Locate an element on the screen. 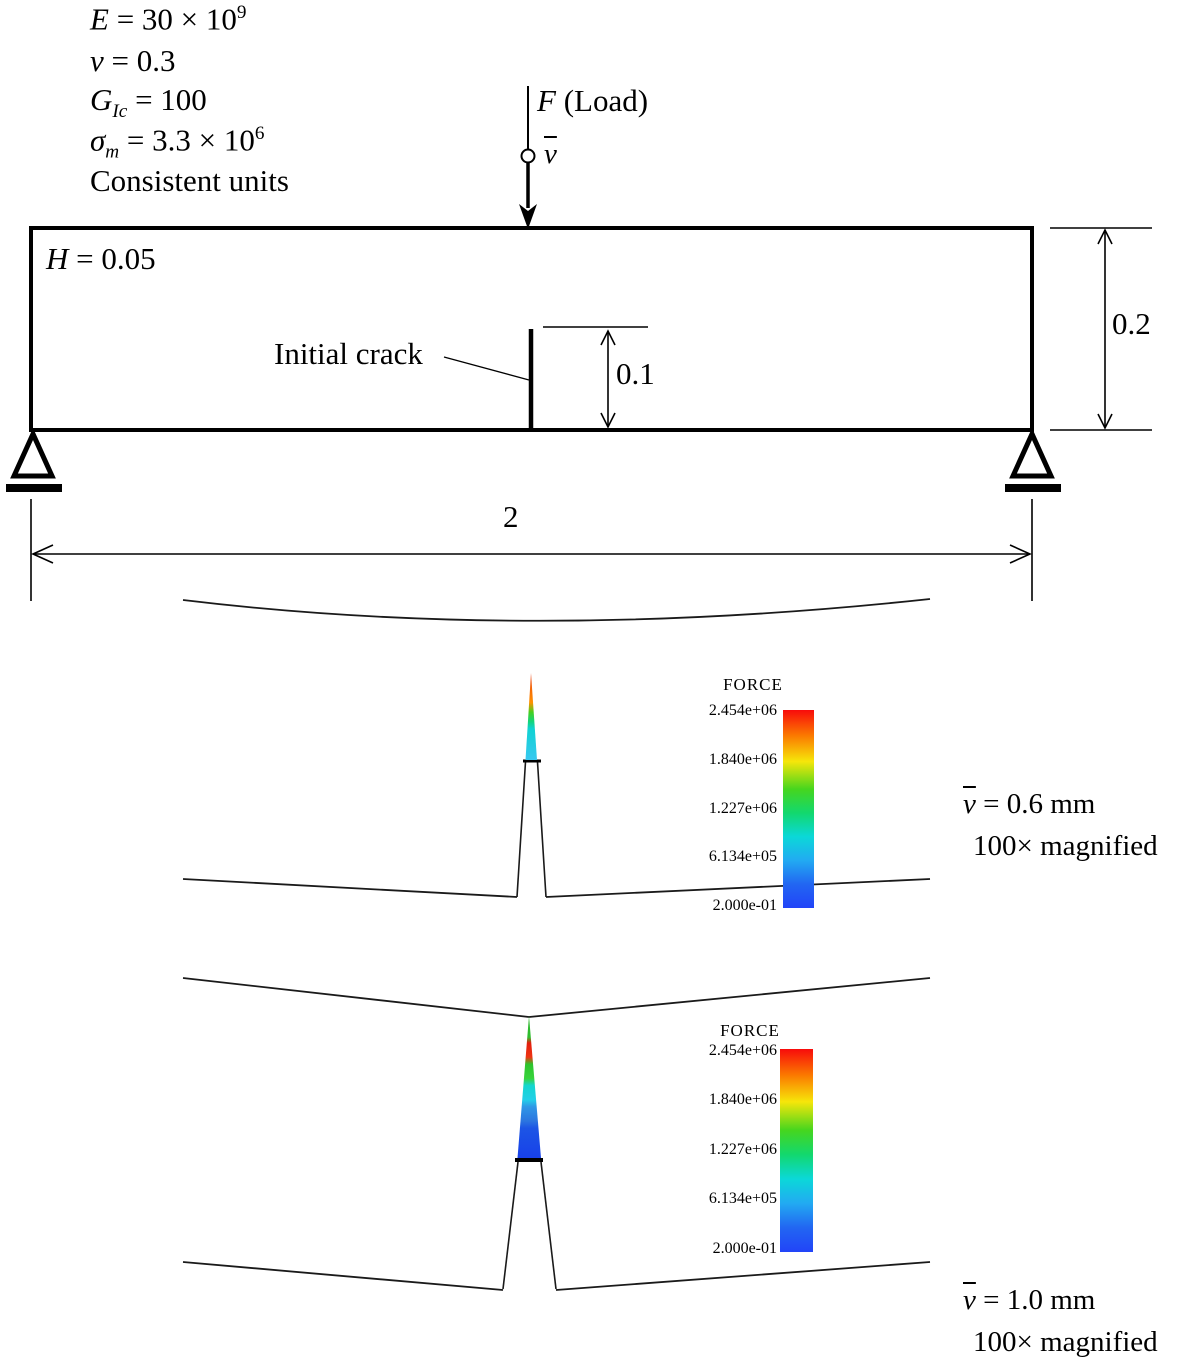 Image resolution: width=1189 pixels, height=1364 pixels. dim-span-arrow is located at coordinates (531, 550).